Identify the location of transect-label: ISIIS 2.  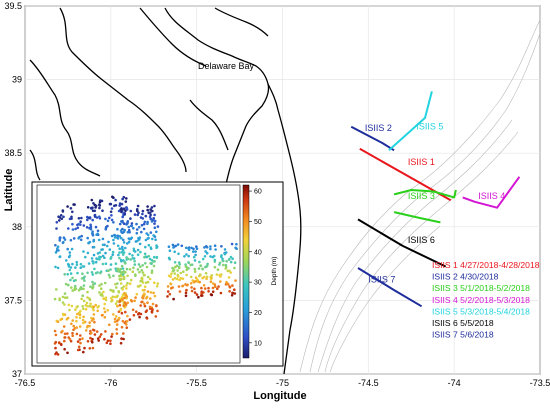
(378, 128).